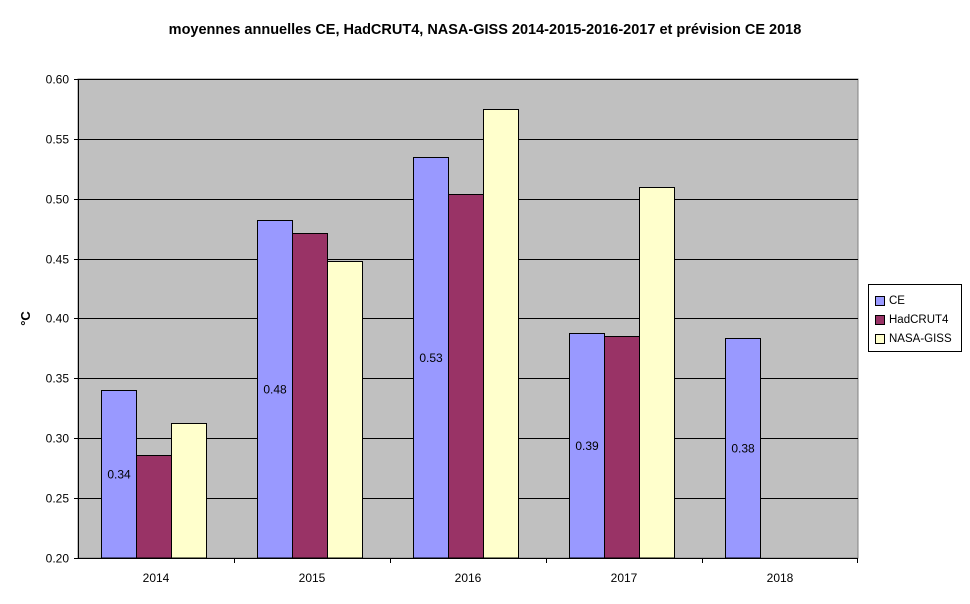 This screenshot has height=604, width=970. What do you see at coordinates (657, 373) in the screenshot?
I see `bar-nasa-giss-2017` at bounding box center [657, 373].